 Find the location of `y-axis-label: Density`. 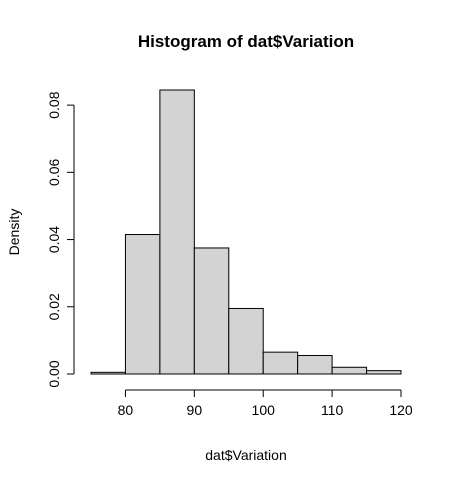

y-axis-label: Density is located at coordinates (14, 232).